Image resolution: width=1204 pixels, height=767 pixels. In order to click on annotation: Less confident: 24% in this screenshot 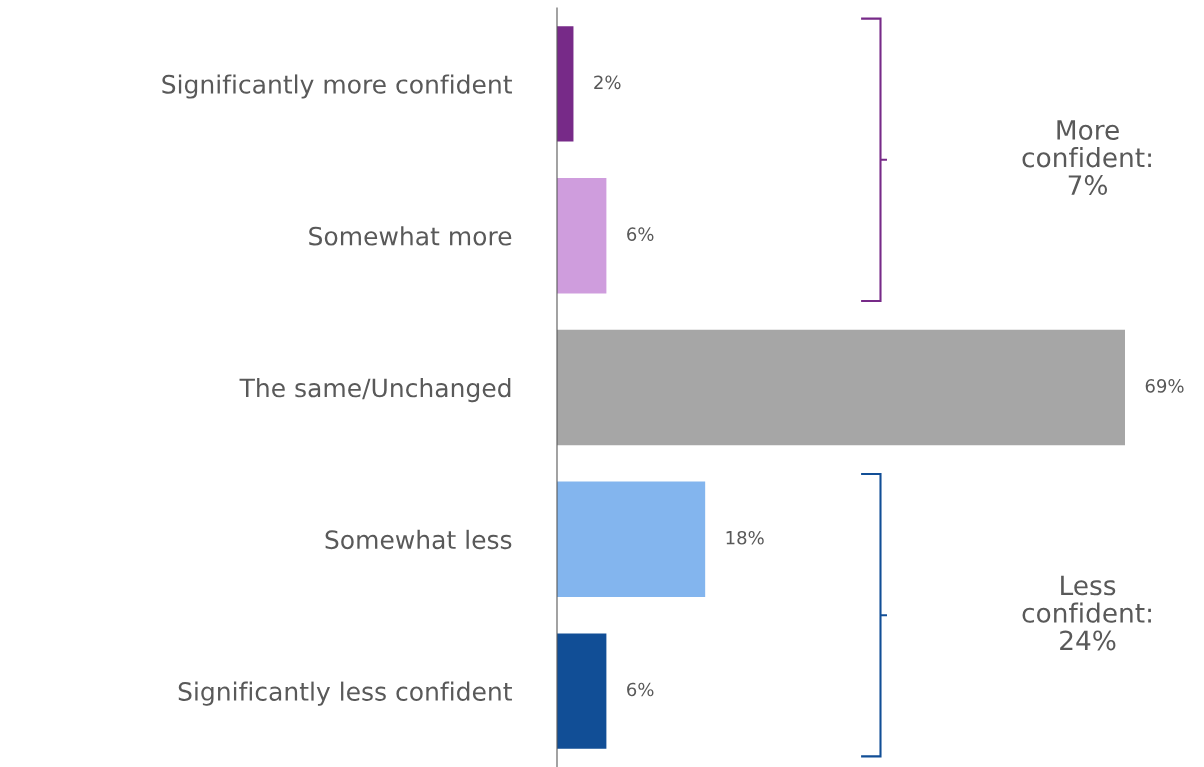, I will do `click(1086, 613)`.